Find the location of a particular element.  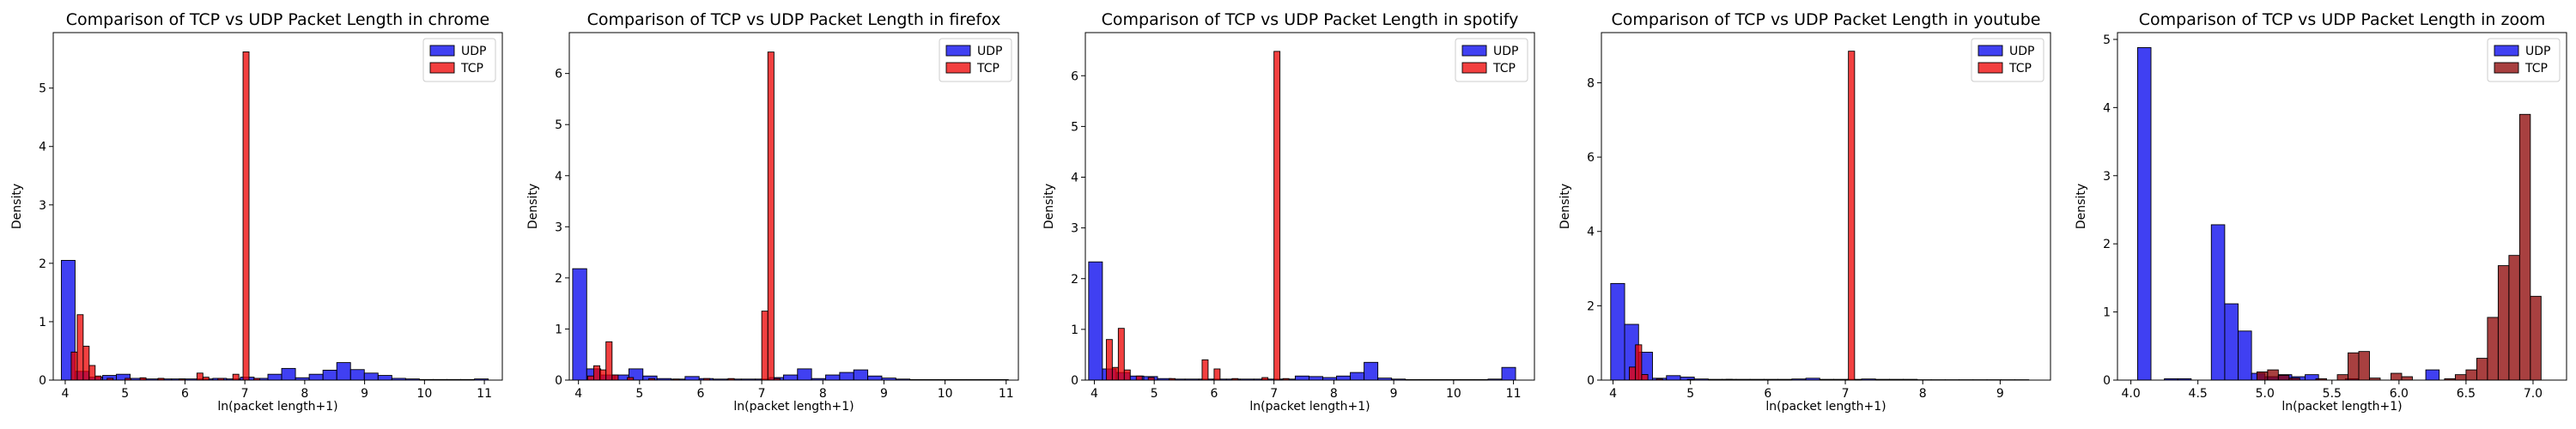

x-tick-label: 7.0 is located at coordinates (2533, 394).